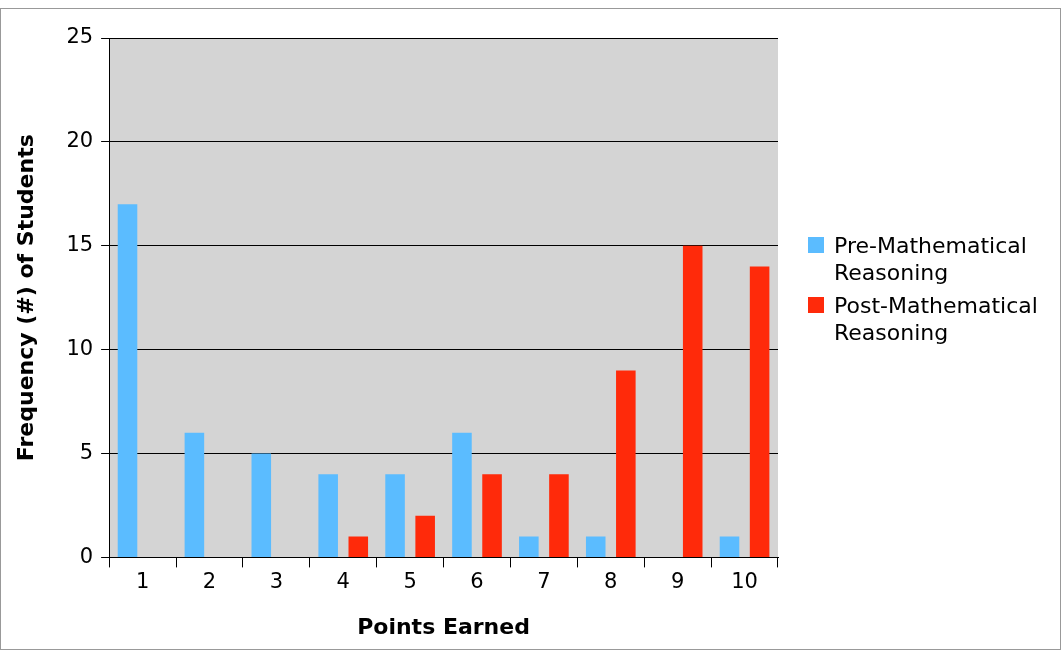 The height and width of the screenshot is (655, 1063). What do you see at coordinates (276, 581) in the screenshot?
I see `x-tick-label: 3` at bounding box center [276, 581].